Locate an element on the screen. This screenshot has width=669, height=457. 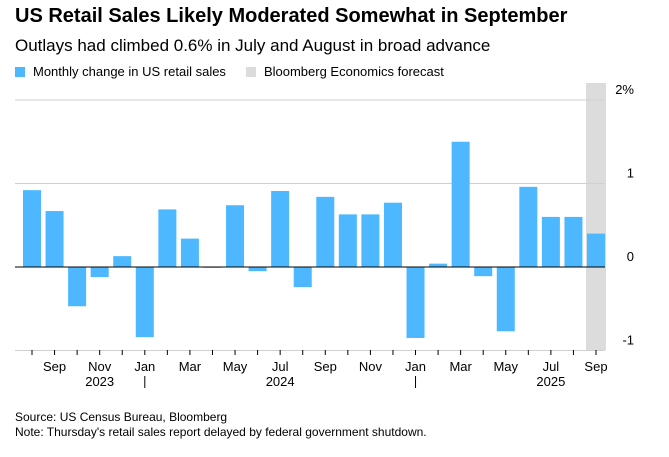
legend-actual: Monthly change in US retail sales is located at coordinates (120, 71).